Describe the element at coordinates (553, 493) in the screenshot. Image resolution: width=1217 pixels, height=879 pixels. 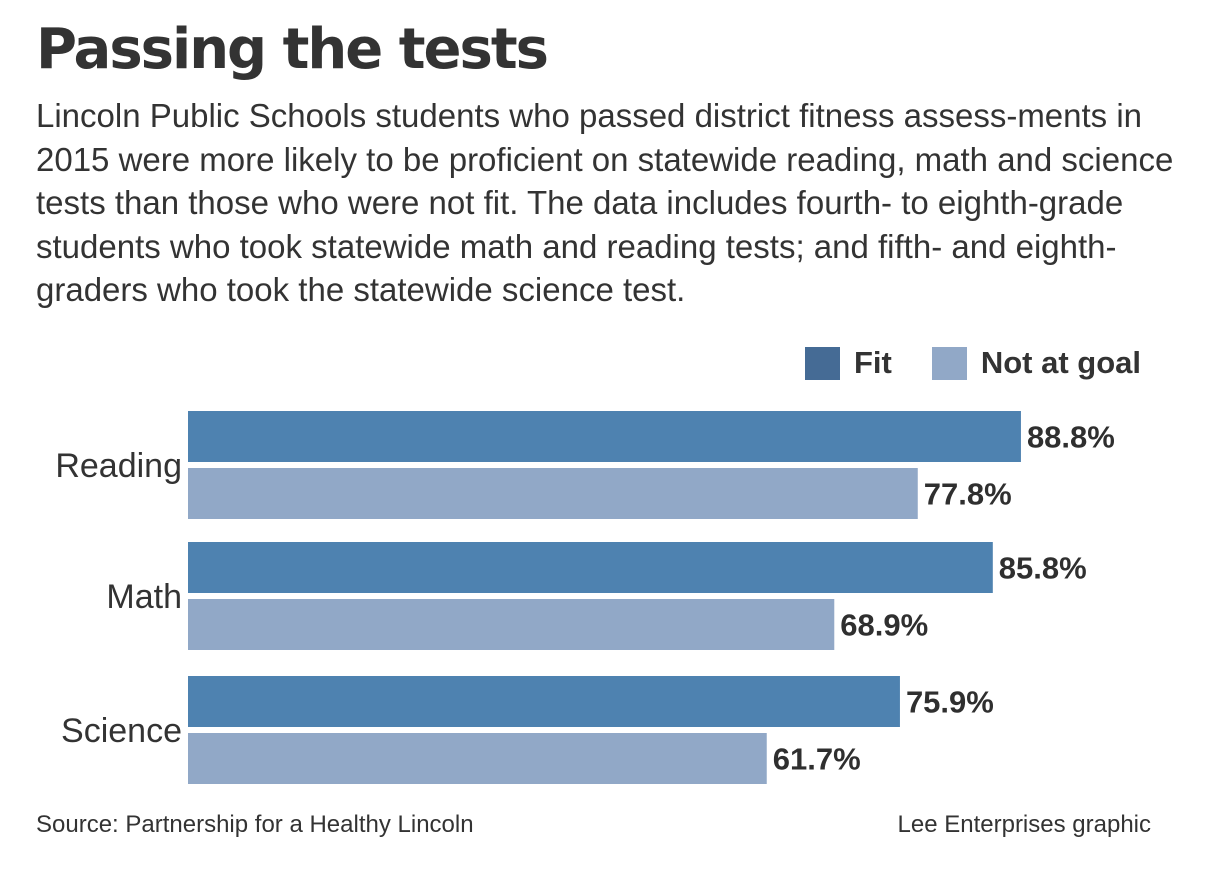
I see `bar-reading-not-at-goal` at that location.